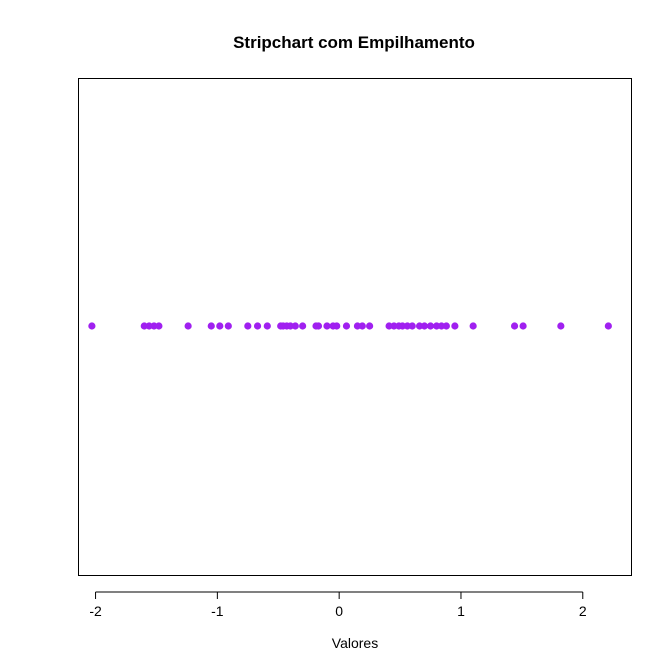 The height and width of the screenshot is (672, 672). Describe the element at coordinates (339, 611) in the screenshot. I see `x-tick-label: 0` at that location.